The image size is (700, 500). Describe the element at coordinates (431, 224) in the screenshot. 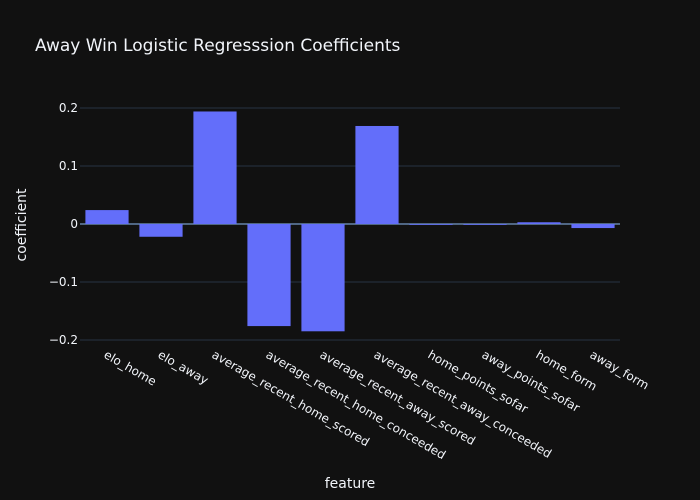

I see `bar-home-points-sofar` at that location.